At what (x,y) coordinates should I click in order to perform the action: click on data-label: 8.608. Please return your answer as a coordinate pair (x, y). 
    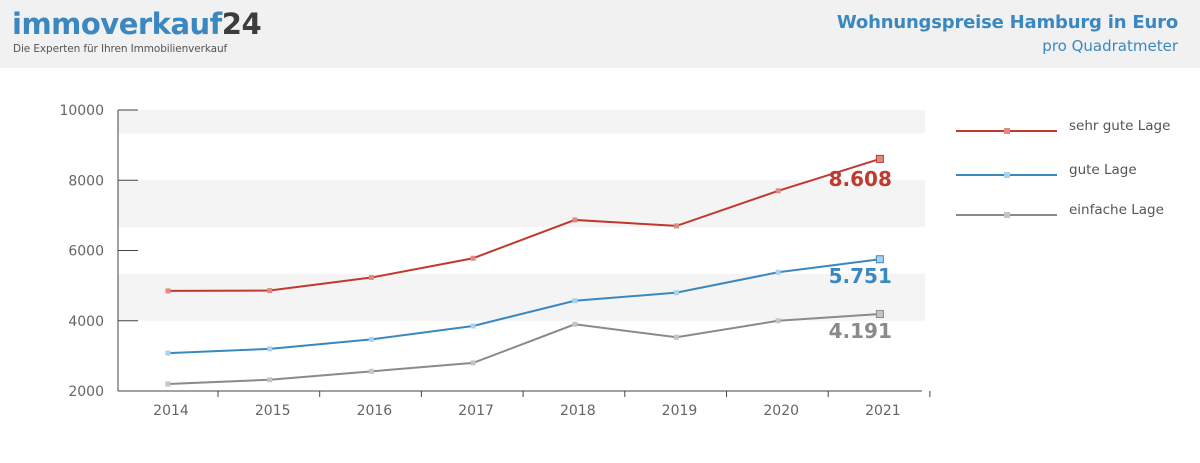
    Looking at the image, I should click on (860, 179).